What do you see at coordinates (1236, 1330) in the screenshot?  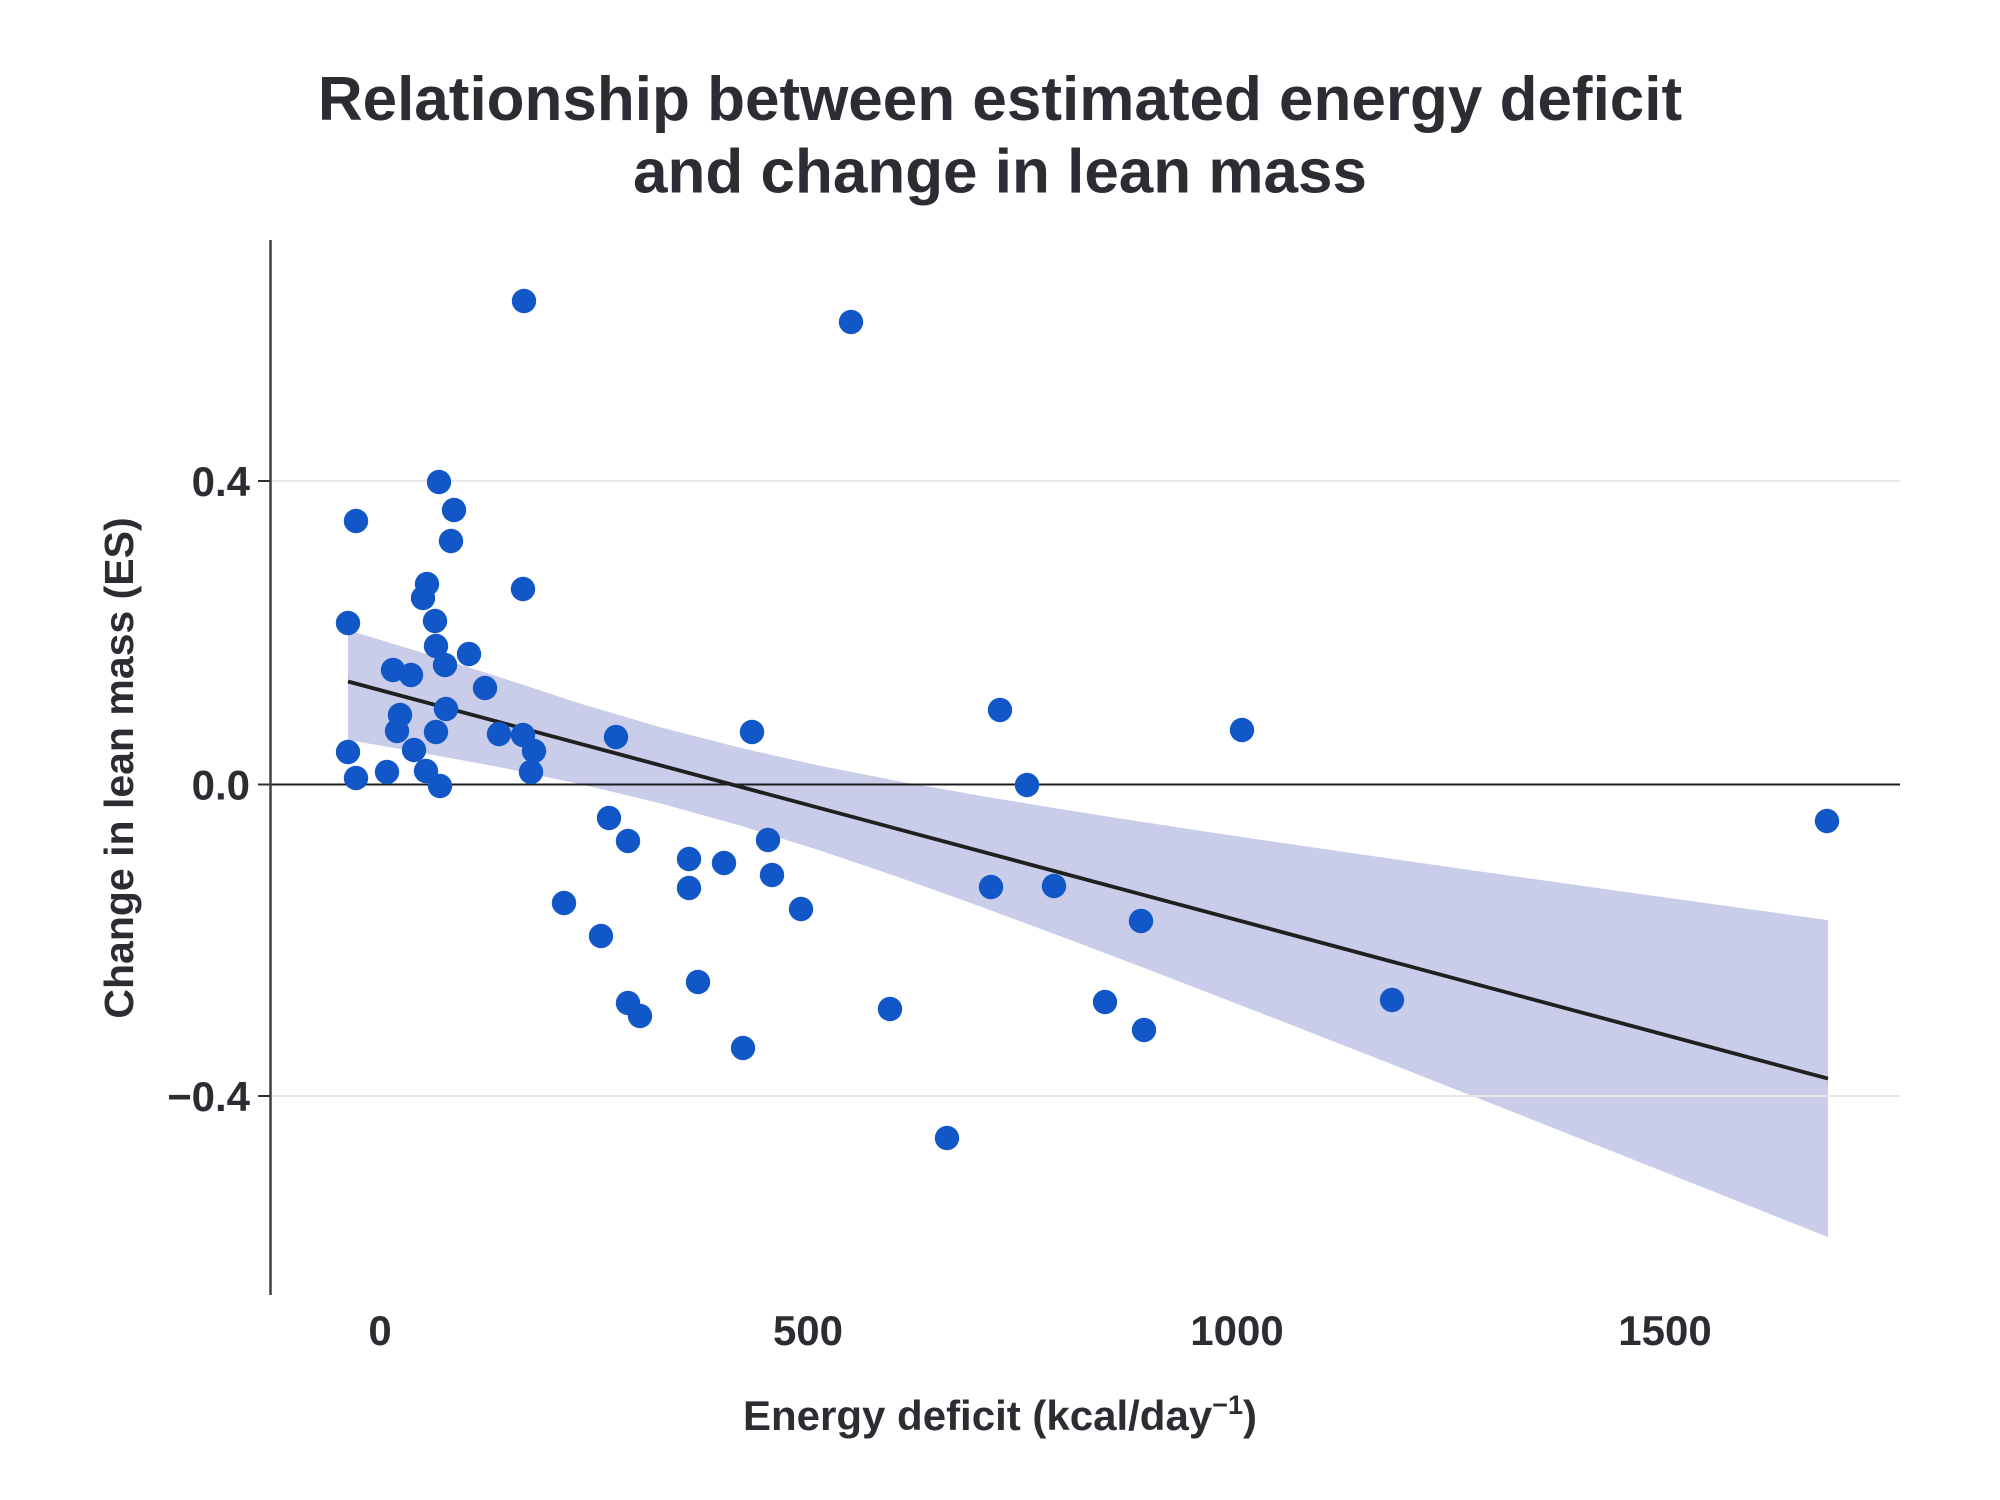 I see `svg-text: 1000` at bounding box center [1236, 1330].